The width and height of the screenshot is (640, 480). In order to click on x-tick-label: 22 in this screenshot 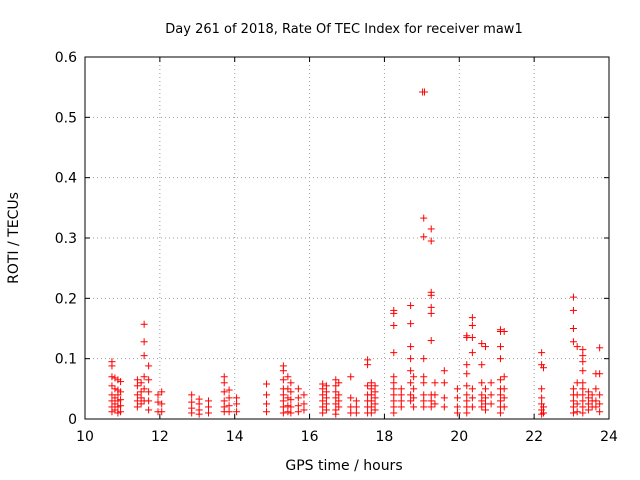, I will do `click(534, 437)`.